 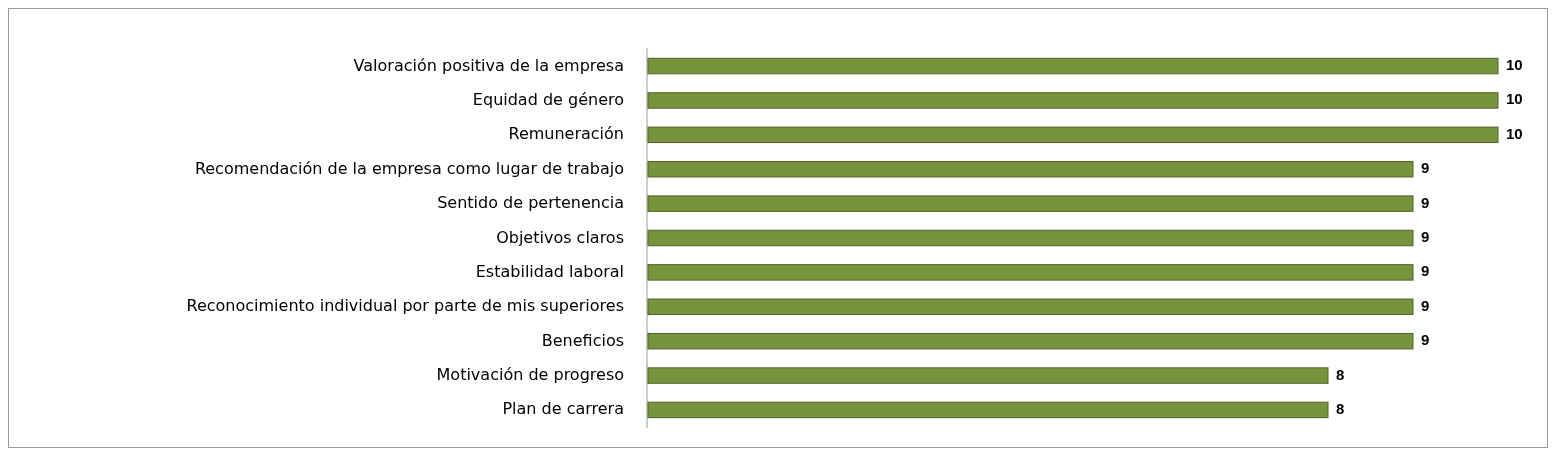 I want to click on y-tick-label: Remuneración, so click(x=566, y=134).